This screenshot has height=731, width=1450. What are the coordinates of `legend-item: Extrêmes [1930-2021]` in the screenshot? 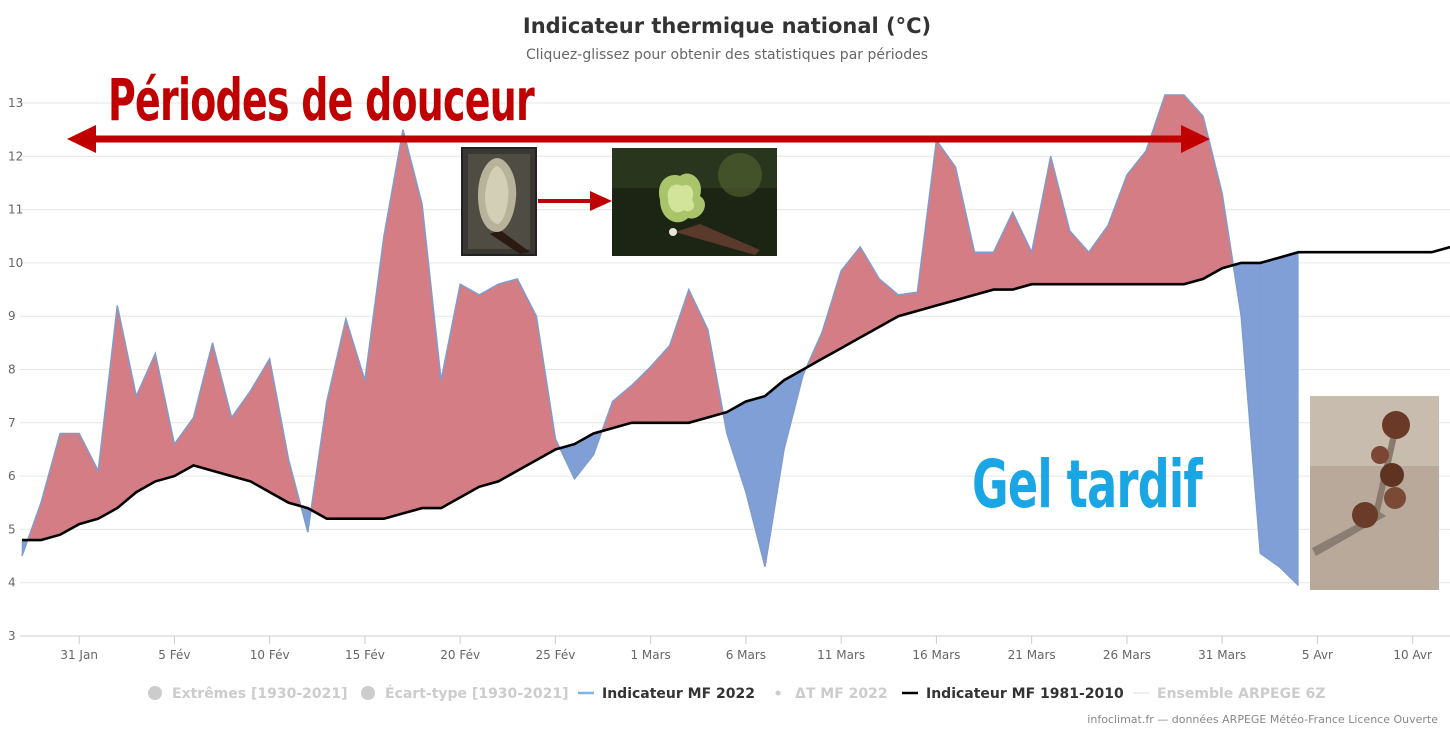 It's located at (248, 694).